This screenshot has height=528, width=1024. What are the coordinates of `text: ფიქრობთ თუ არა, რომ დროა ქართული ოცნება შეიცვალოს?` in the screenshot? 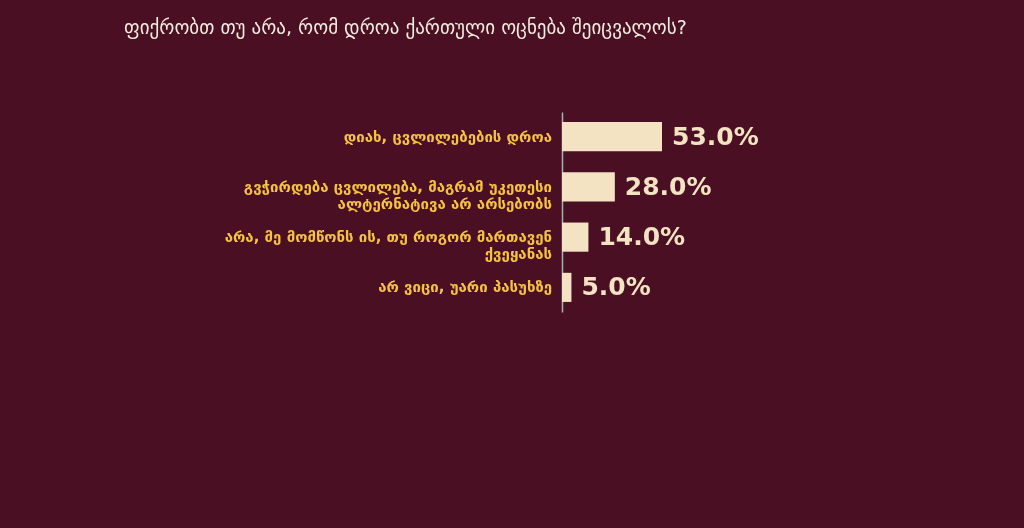 It's located at (405, 27).